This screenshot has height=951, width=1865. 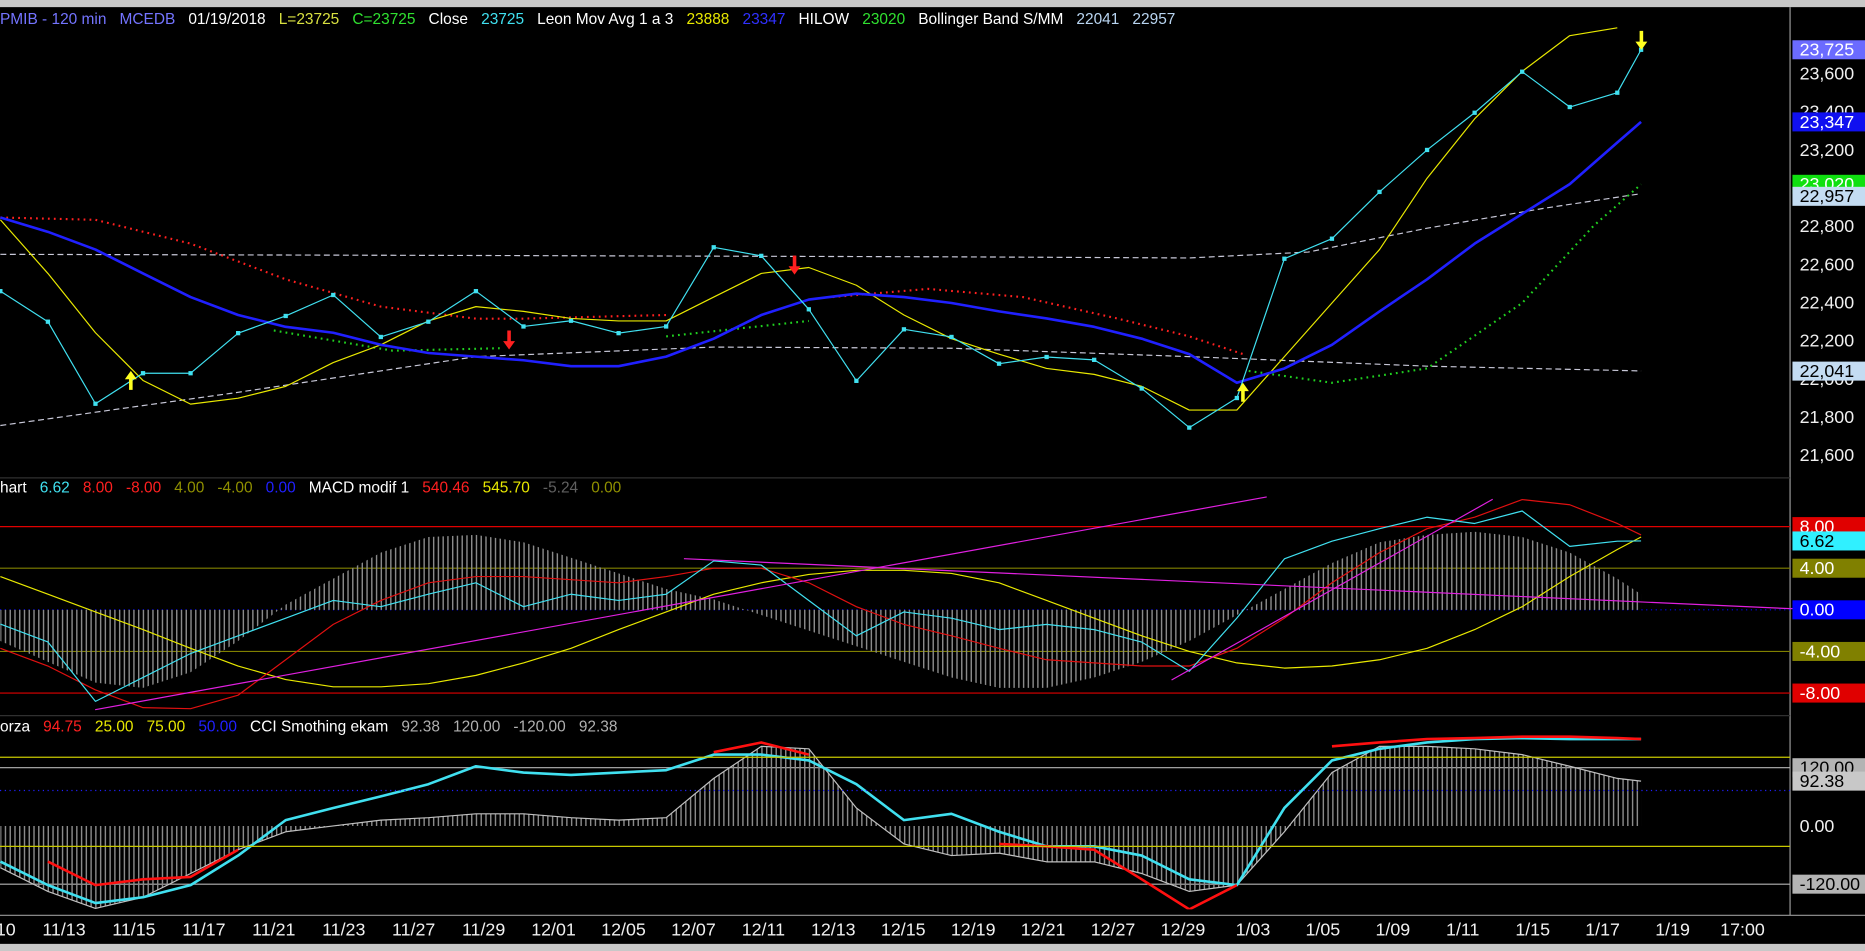 I want to click on x-tick-label: 12/29, so click(x=1183, y=929).